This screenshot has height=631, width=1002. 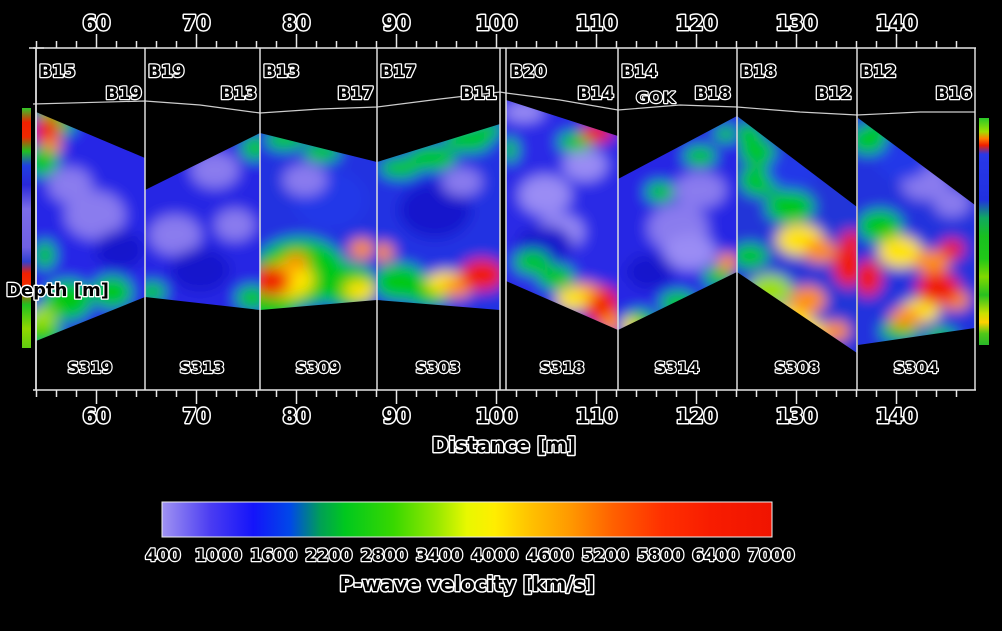 I want to click on bottom-tick-label: 90, so click(x=397, y=416).